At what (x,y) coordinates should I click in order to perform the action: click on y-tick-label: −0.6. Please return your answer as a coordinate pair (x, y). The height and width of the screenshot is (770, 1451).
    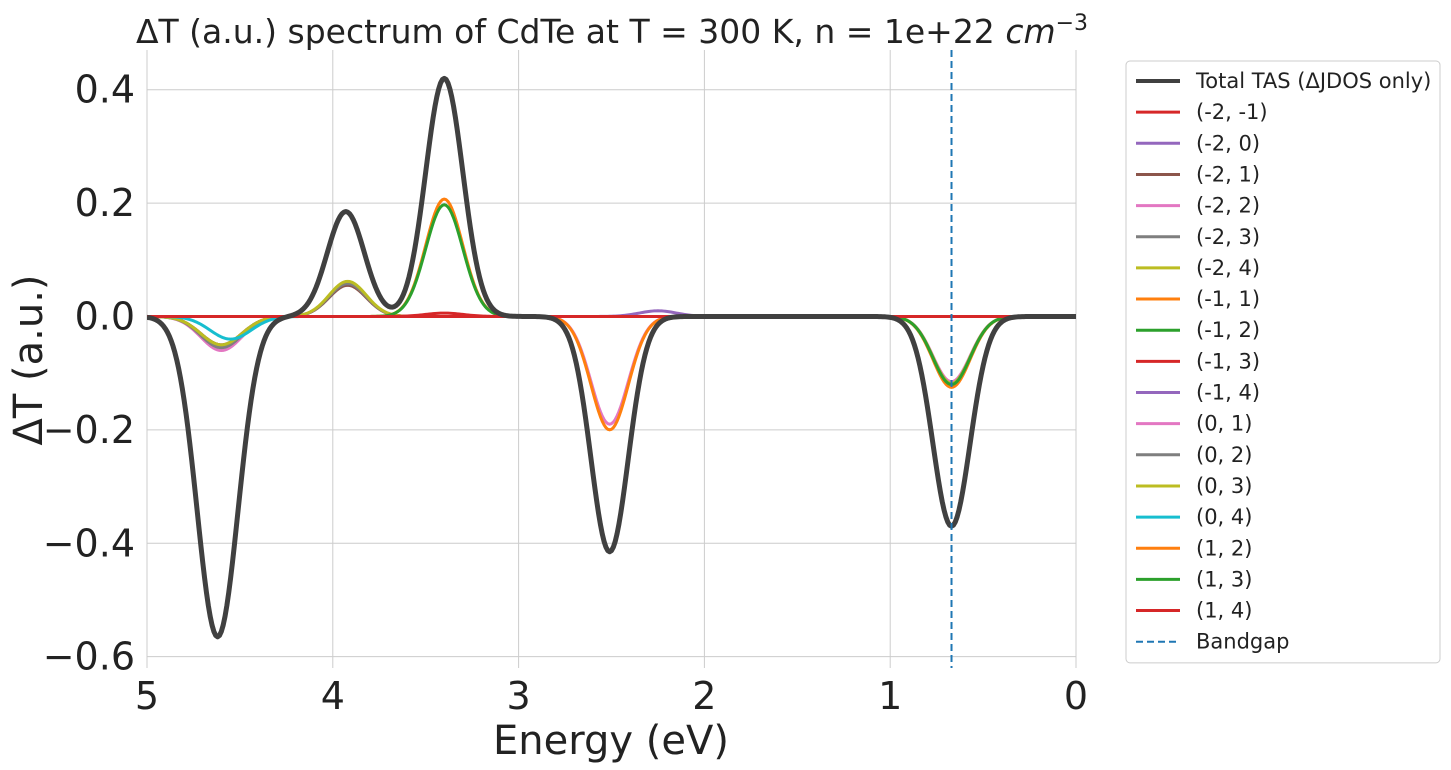
    Looking at the image, I should click on (89, 657).